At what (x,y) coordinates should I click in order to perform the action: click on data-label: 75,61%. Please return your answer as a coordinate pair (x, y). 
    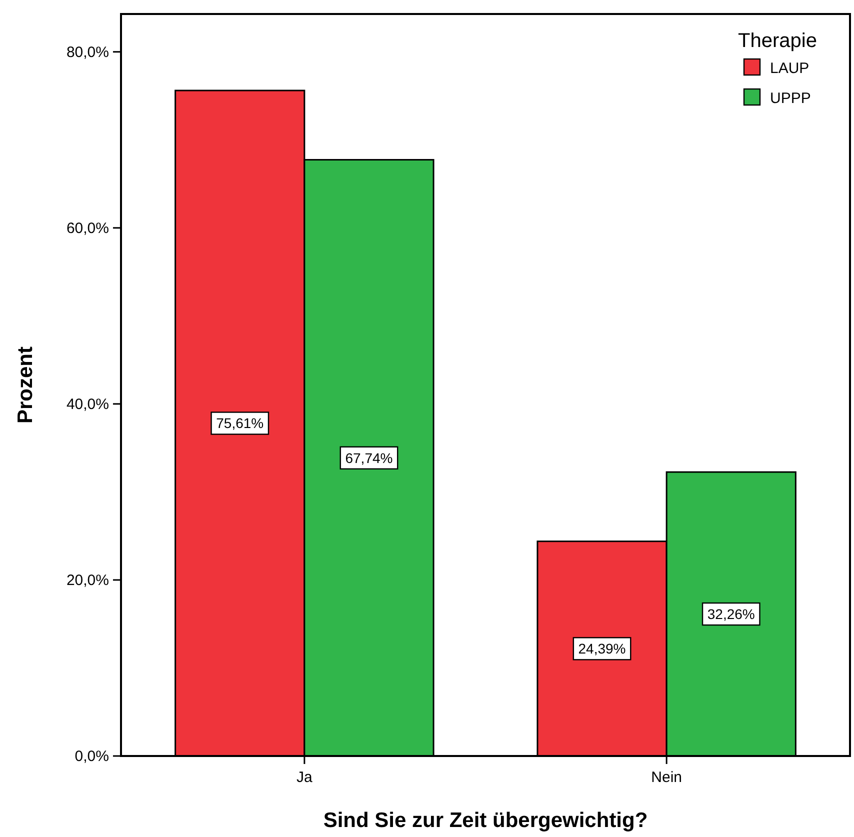
    Looking at the image, I should click on (240, 423).